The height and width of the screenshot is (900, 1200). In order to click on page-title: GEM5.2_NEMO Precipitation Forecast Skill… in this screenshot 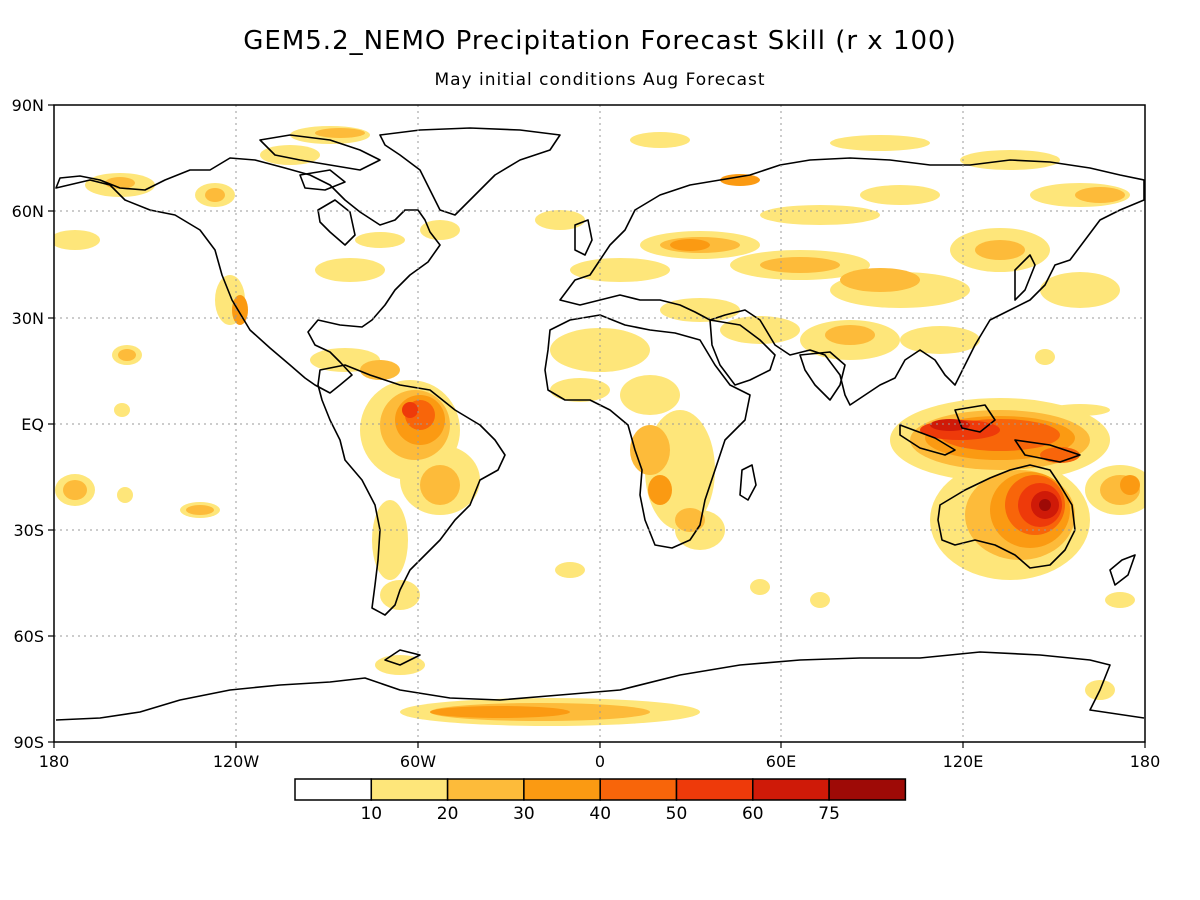, I will do `click(600, 41)`.